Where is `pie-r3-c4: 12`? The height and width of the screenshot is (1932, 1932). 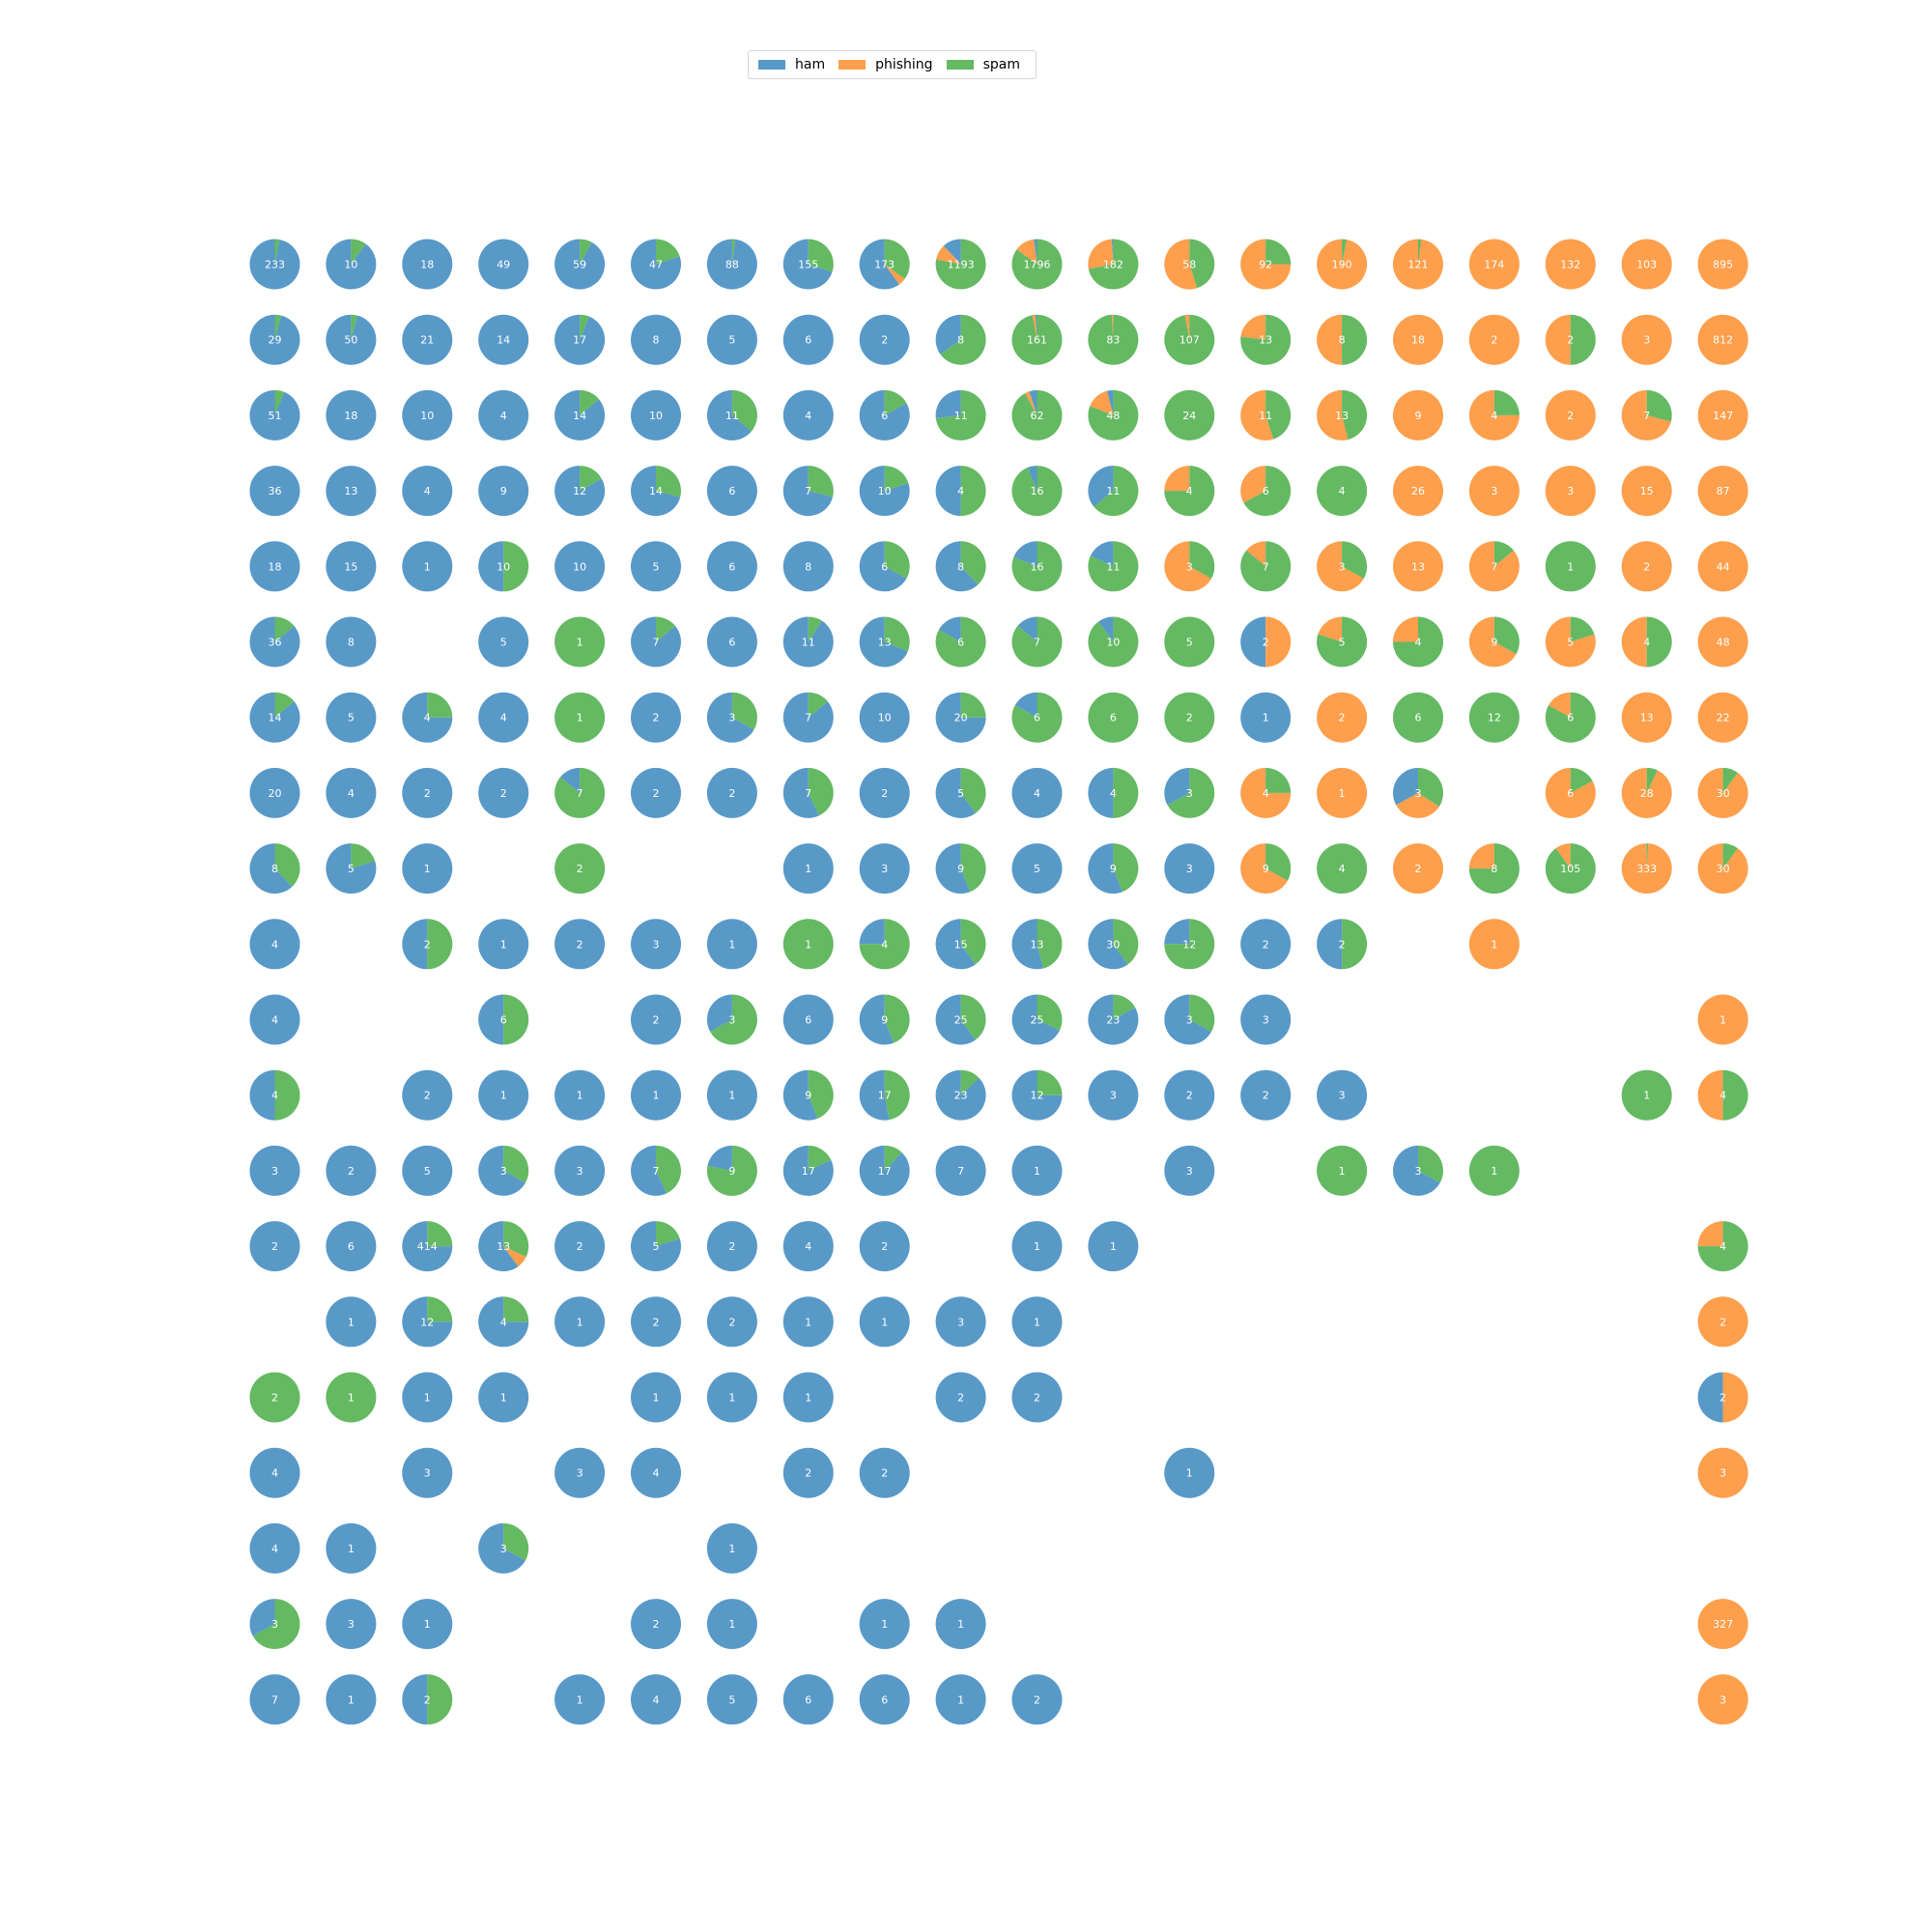
pie-r3-c4: 12 is located at coordinates (580, 491).